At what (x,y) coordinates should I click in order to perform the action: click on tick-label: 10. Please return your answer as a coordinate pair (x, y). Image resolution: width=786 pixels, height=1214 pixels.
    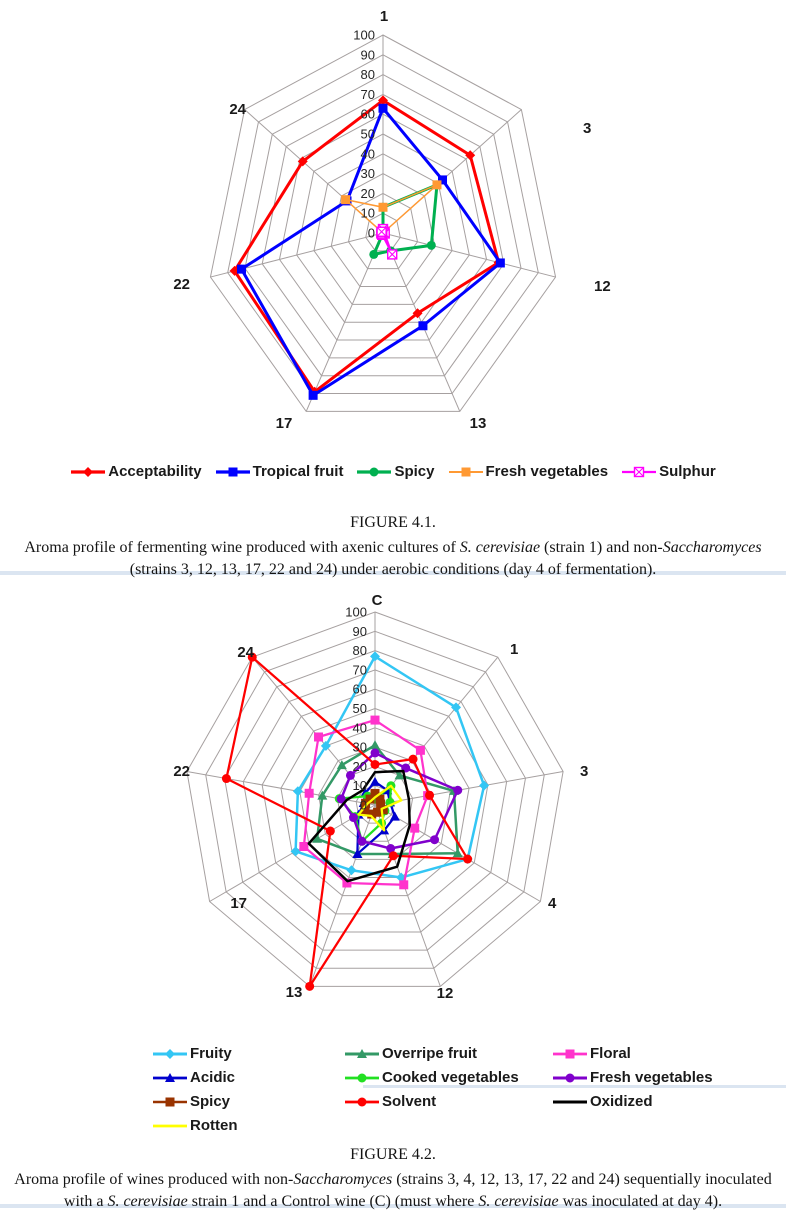
    Looking at the image, I should click on (360, 785).